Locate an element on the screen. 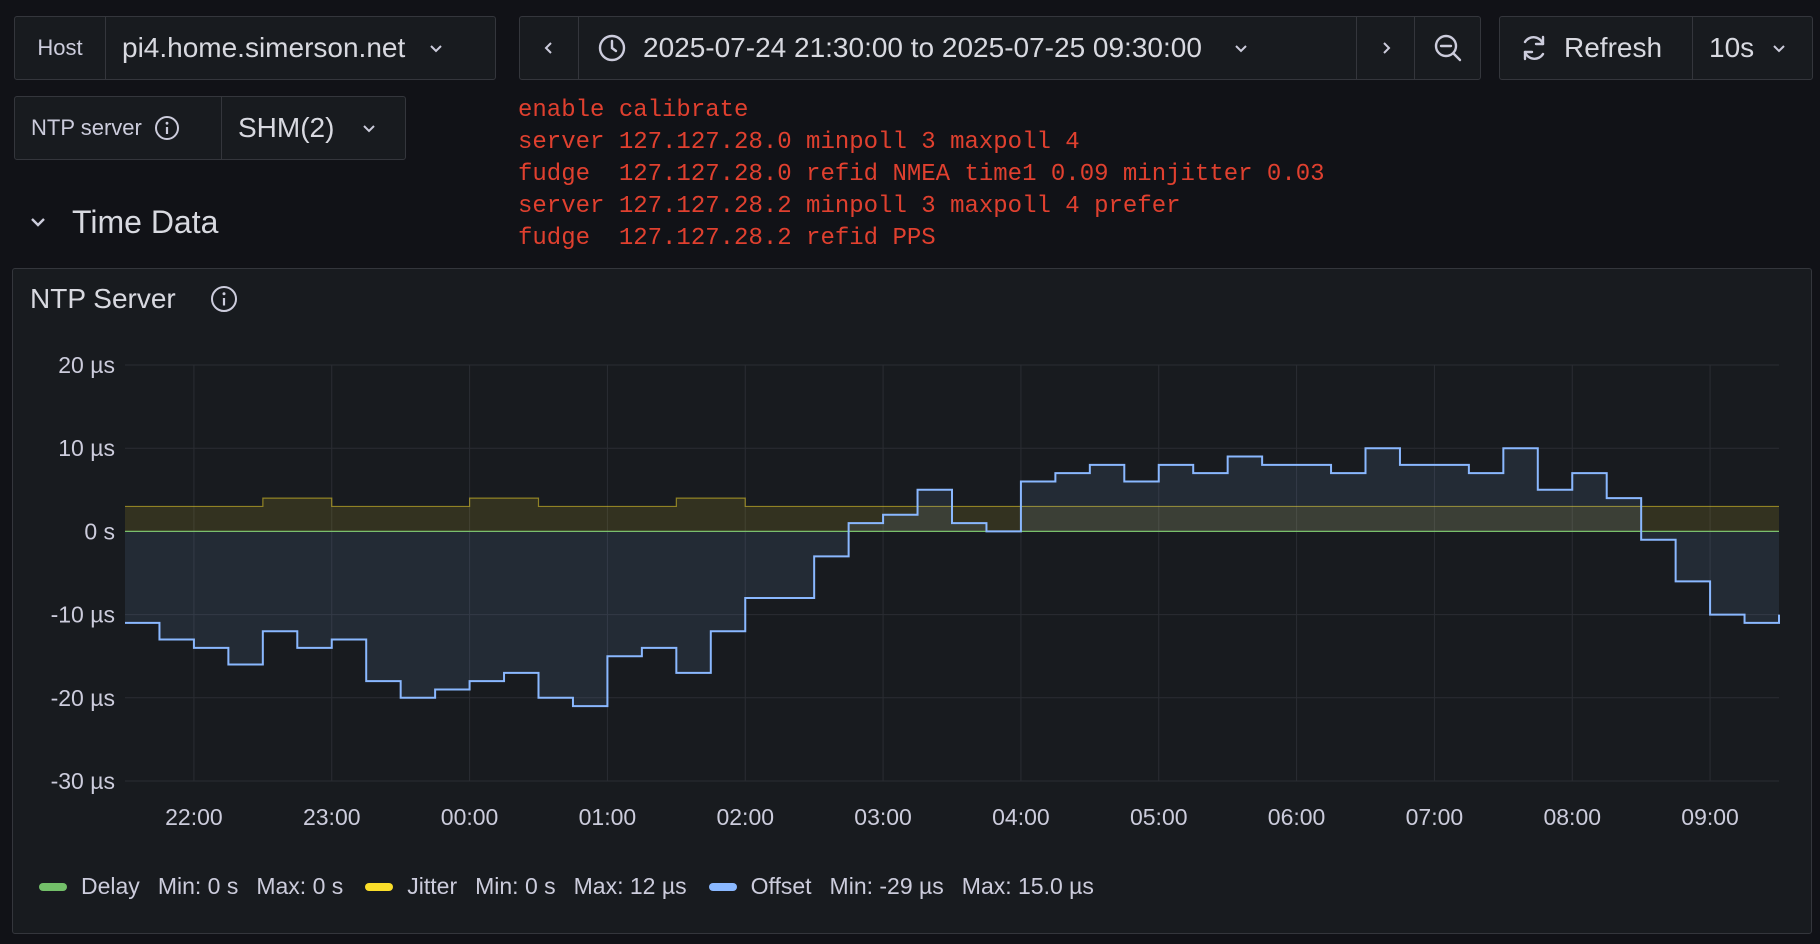 Image resolution: width=1820 pixels, height=944 pixels. legend-item-jitter: Jitter Min: 0 s Max: 12 µs is located at coordinates (536, 886).